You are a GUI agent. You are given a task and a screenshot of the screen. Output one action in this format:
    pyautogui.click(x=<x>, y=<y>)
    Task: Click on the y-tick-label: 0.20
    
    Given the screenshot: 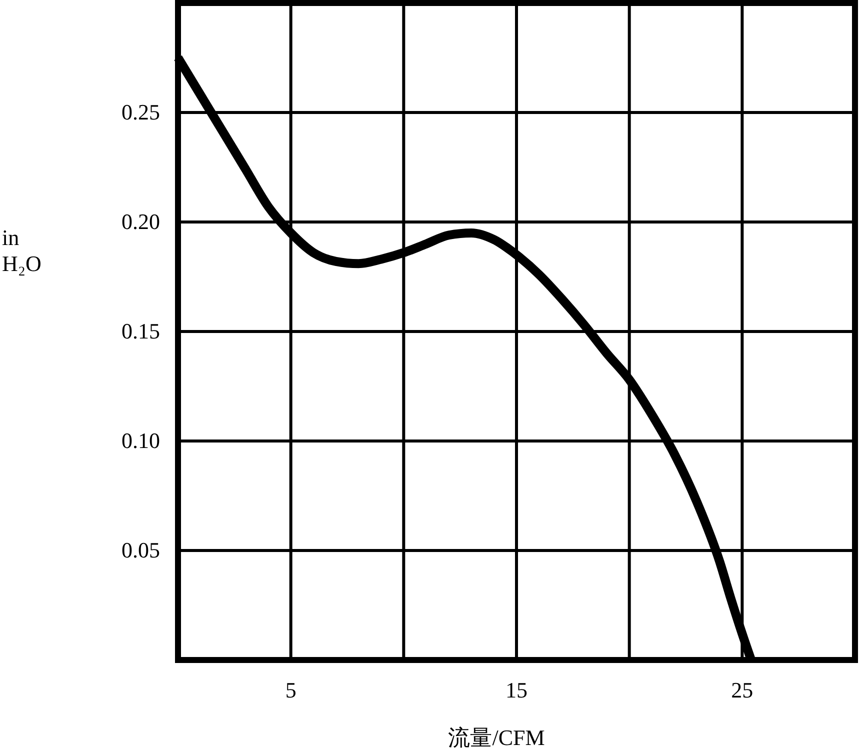 What is the action you would take?
    pyautogui.click(x=141, y=221)
    